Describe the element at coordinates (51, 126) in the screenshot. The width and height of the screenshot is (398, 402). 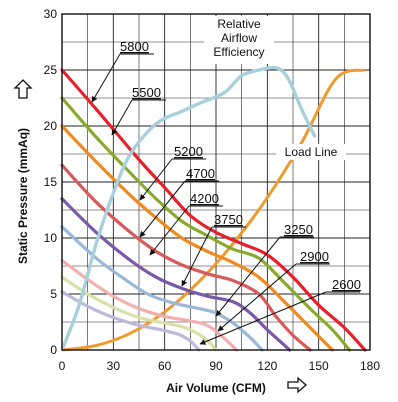
I see `y-tick-label: 20` at that location.